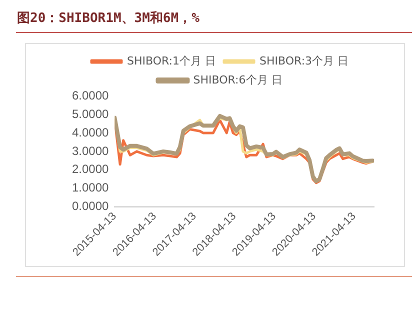  I want to click on y-tick-label: 1.0000, so click(91, 187).